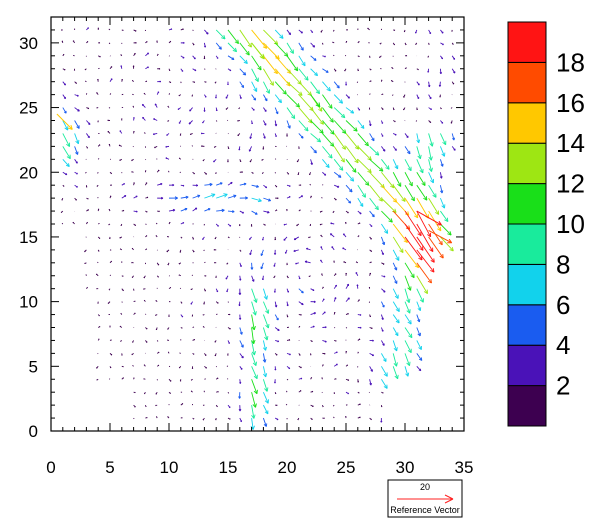 The height and width of the screenshot is (519, 592). I want to click on vector-arrow-strong, so click(429, 218).